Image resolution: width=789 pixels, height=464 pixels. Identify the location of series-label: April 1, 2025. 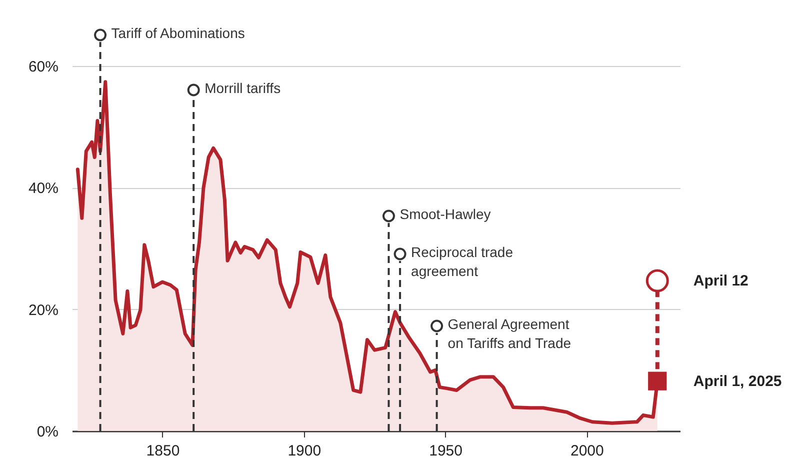
(737, 381).